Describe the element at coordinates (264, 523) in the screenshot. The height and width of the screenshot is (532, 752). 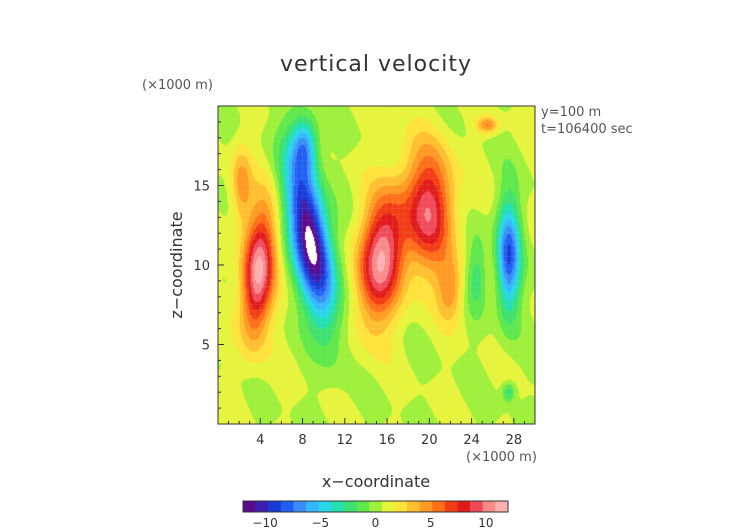
I see `colorbar-tick-label: −10` at that location.